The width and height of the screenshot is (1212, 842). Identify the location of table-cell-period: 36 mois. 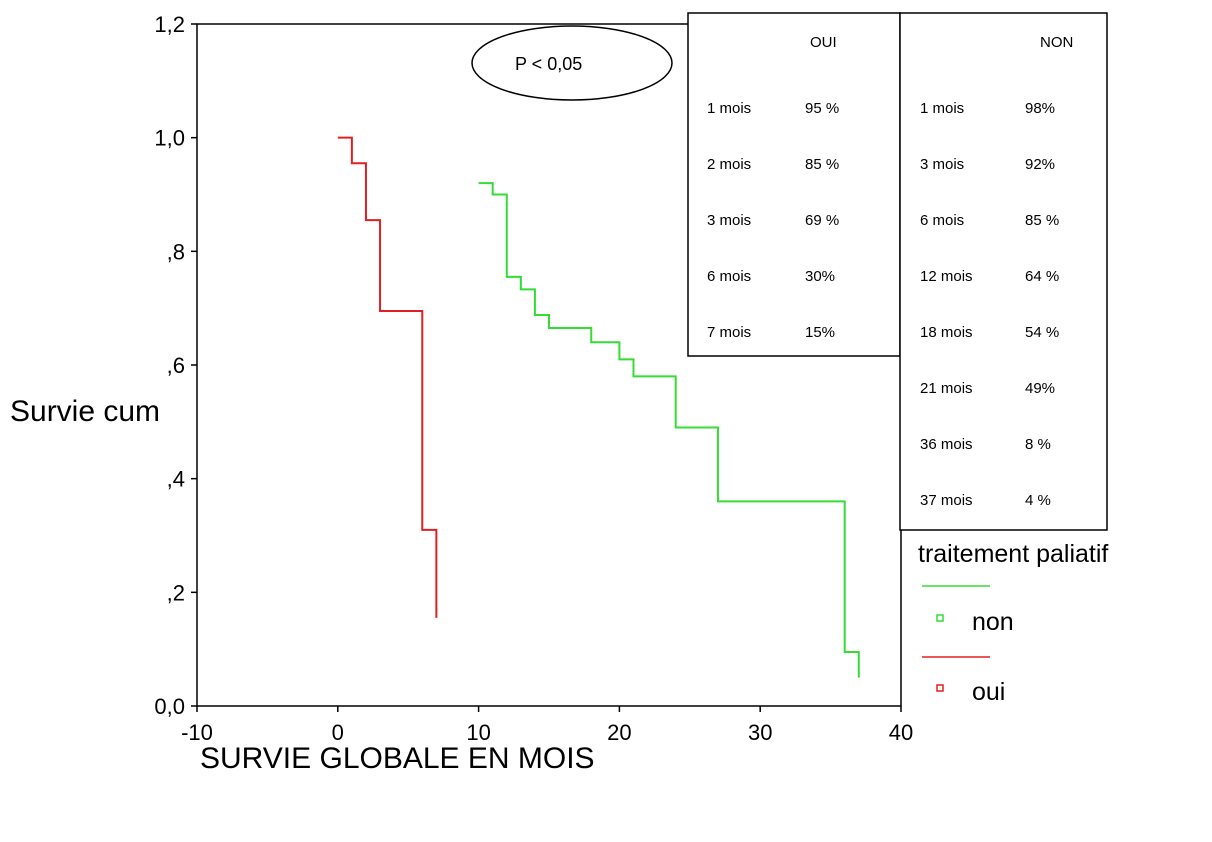
(946, 444).